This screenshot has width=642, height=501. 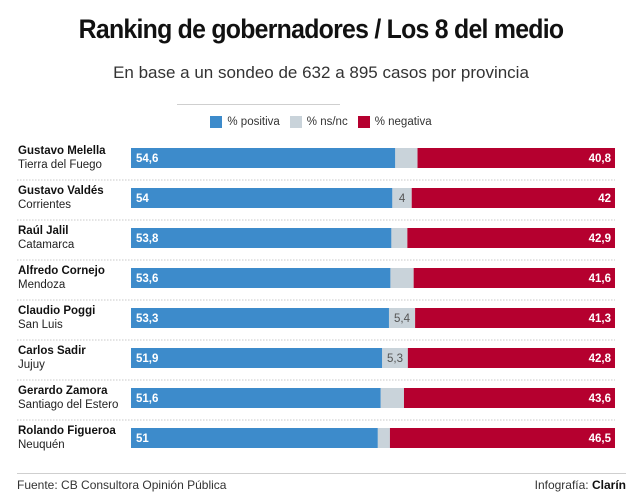 What do you see at coordinates (41, 445) in the screenshot?
I see `row-province-label: Neuquén` at bounding box center [41, 445].